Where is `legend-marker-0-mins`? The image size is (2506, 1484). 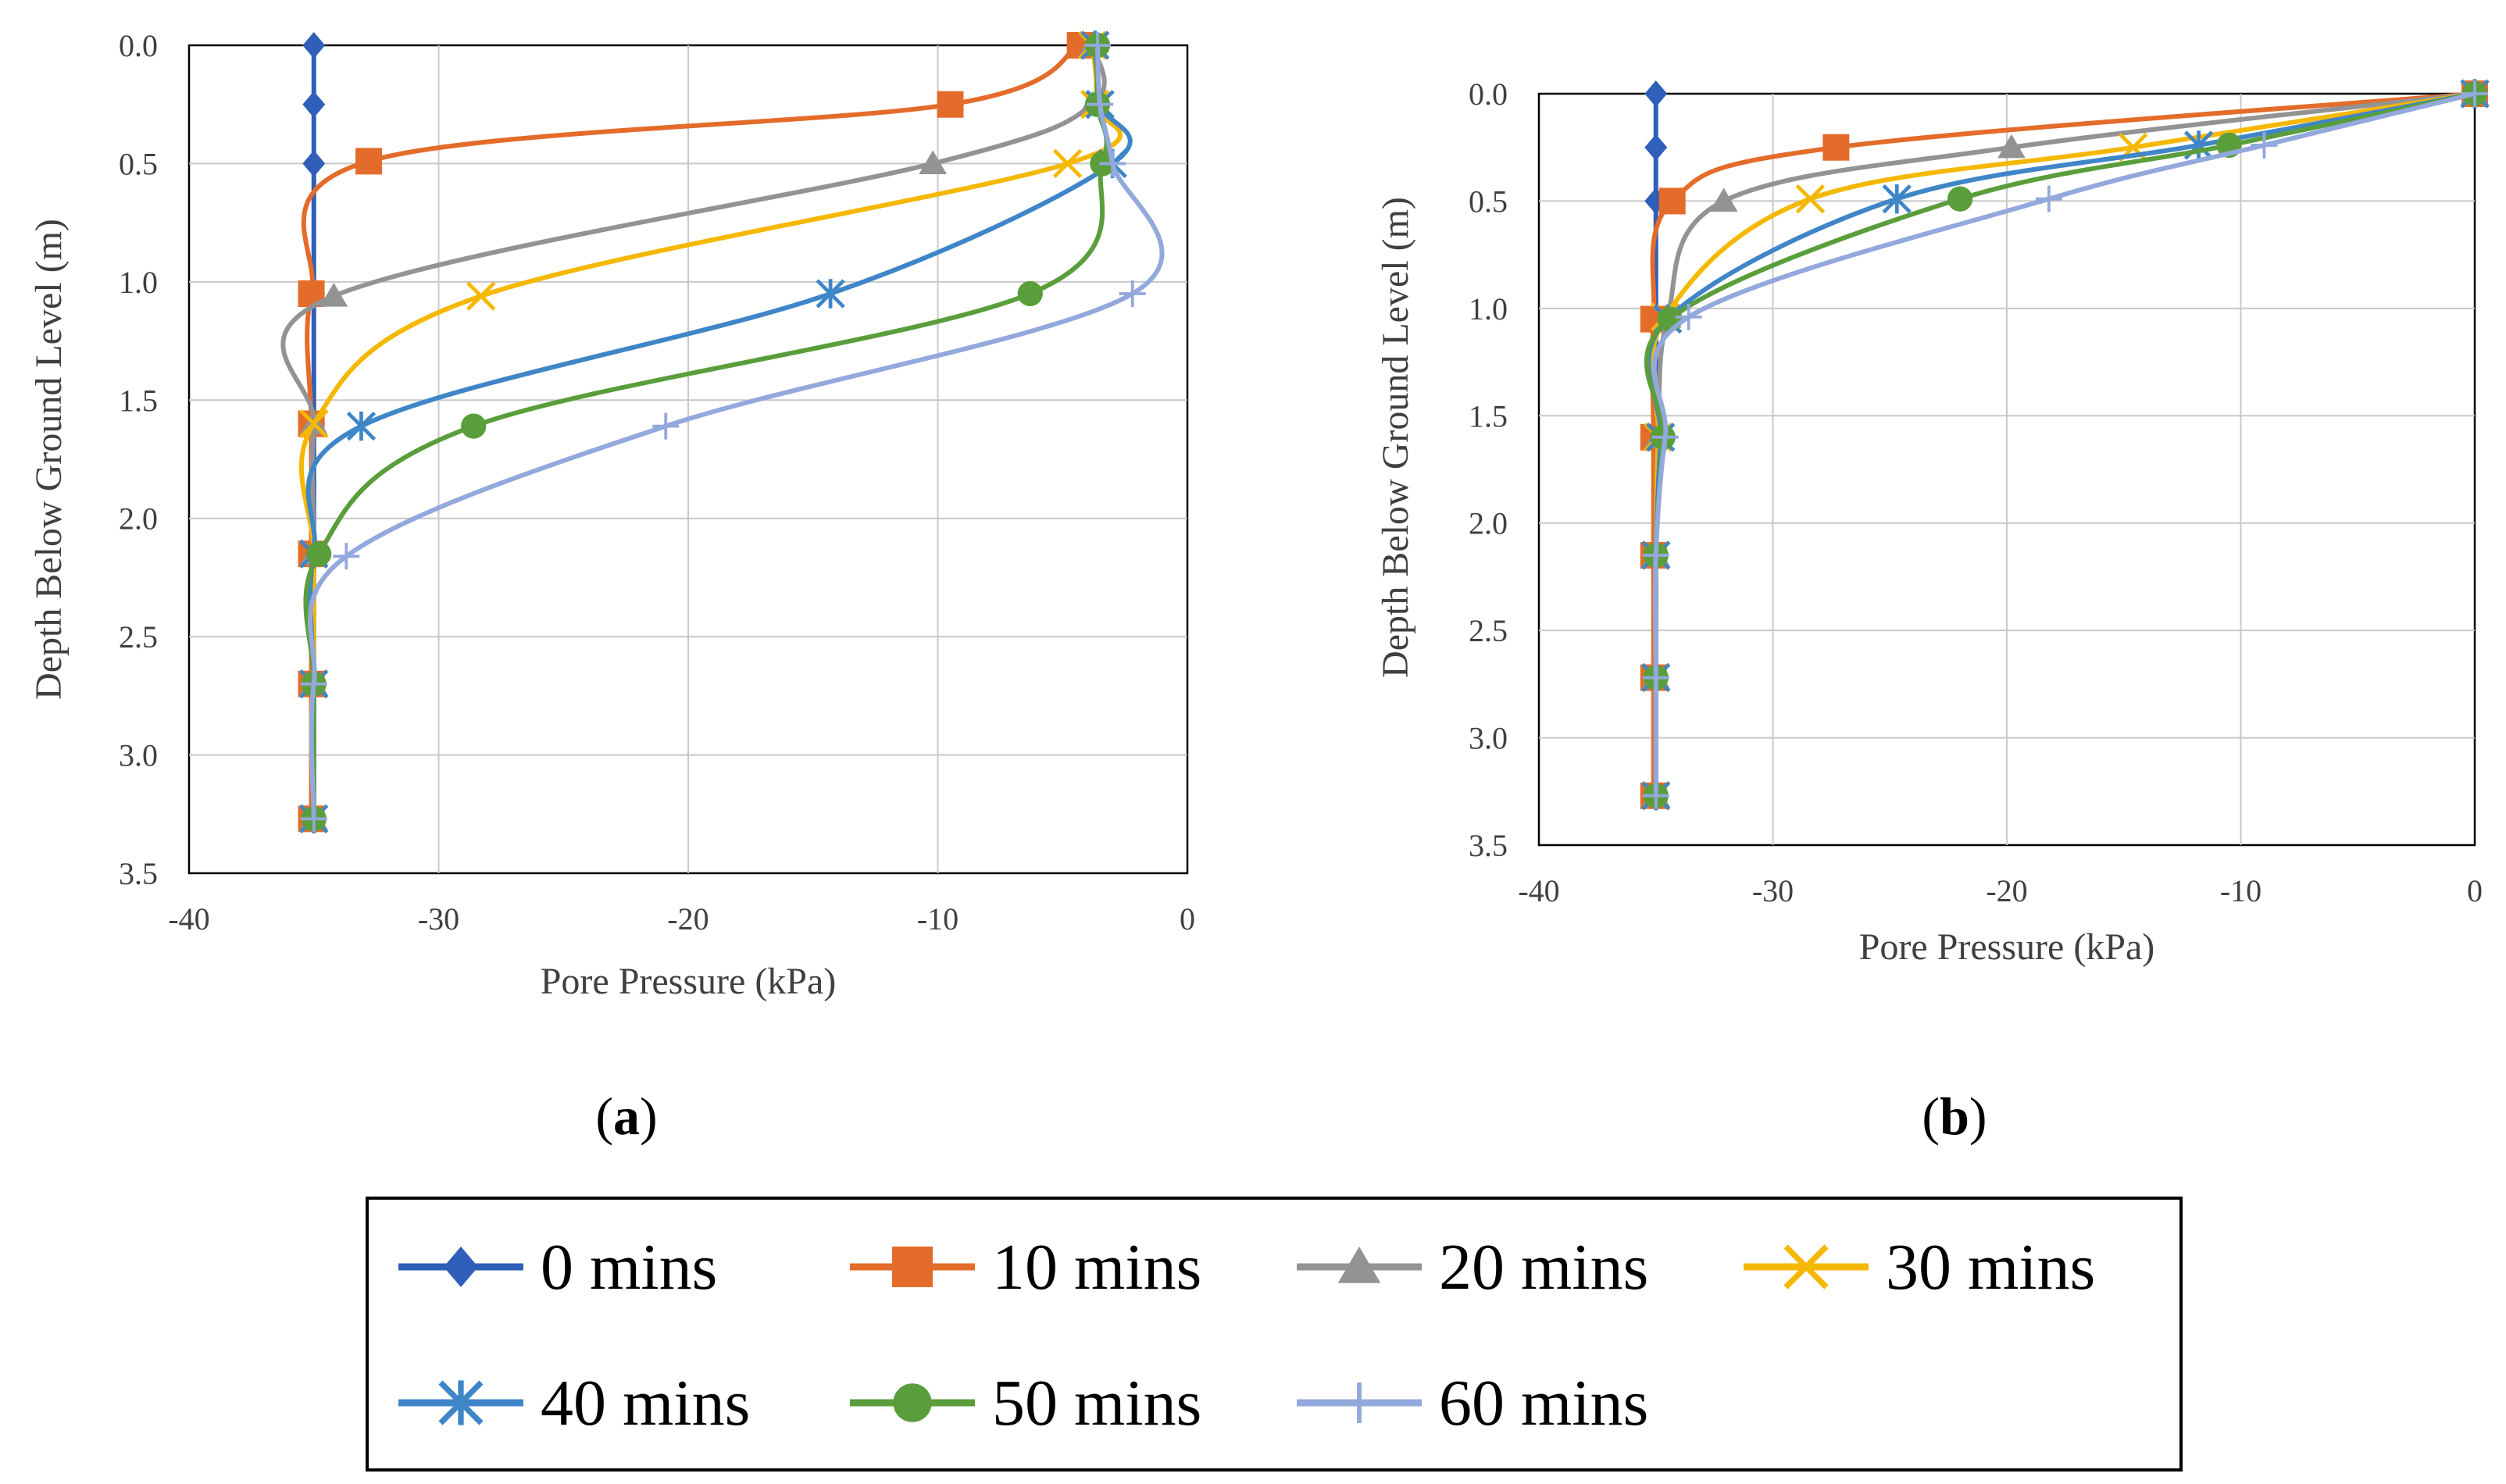 legend-marker-0-mins is located at coordinates (461, 1267).